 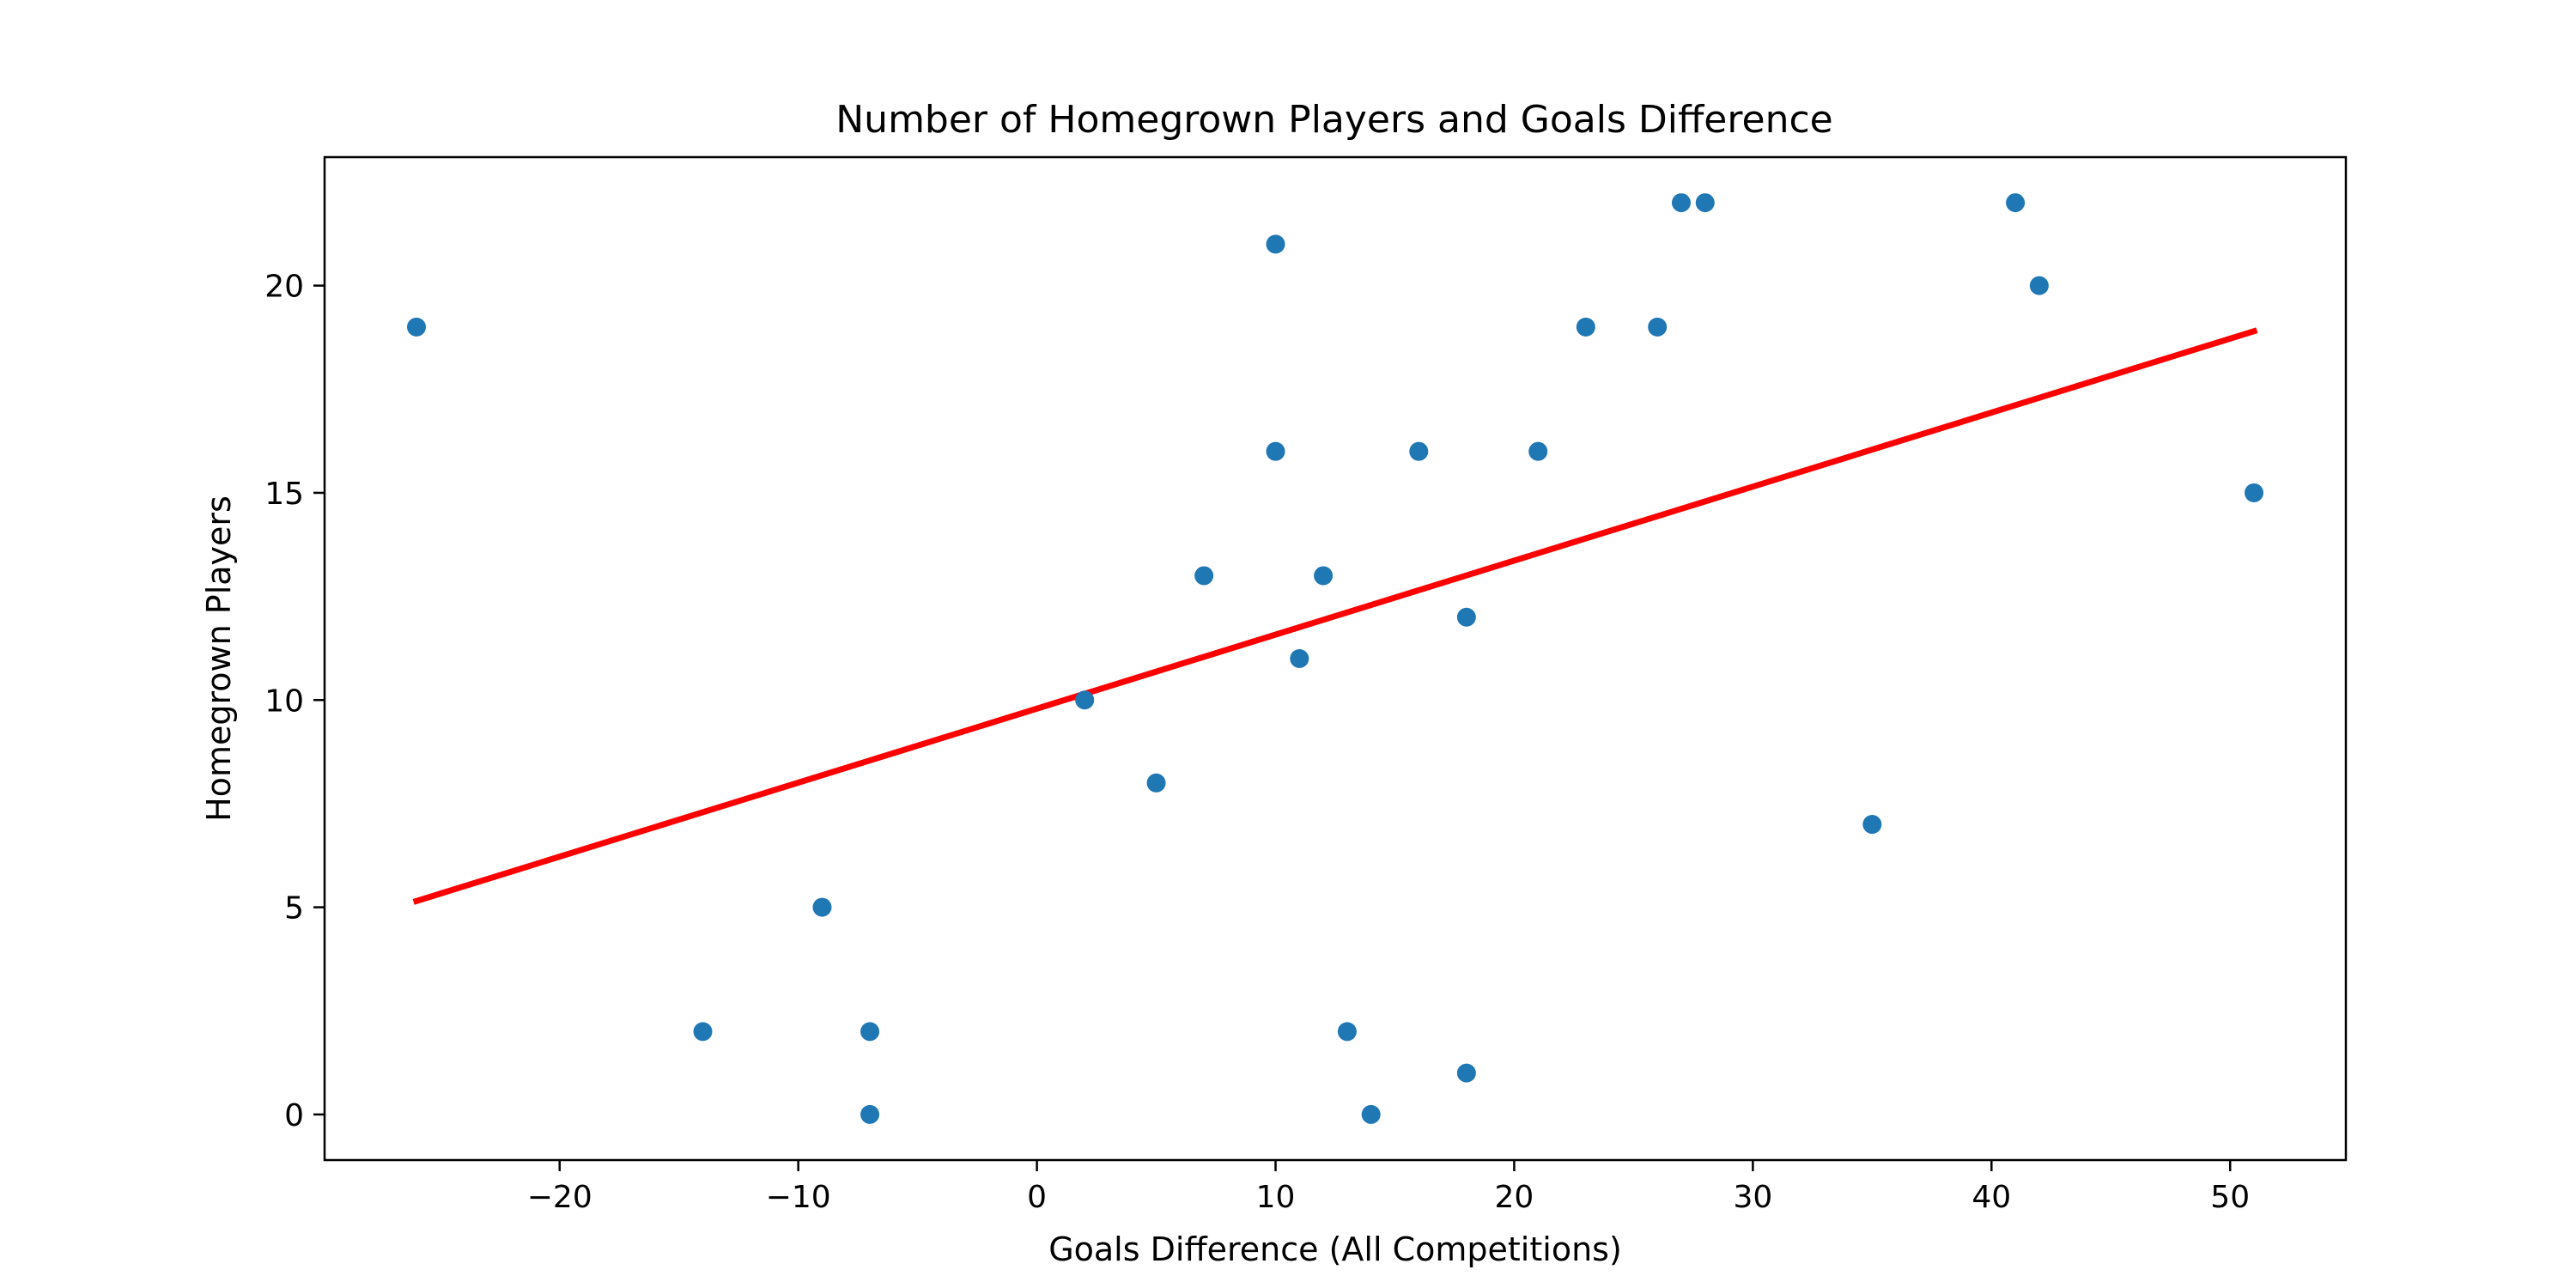 I want to click on y-axis-label: Homegrown Players, so click(x=219, y=658).